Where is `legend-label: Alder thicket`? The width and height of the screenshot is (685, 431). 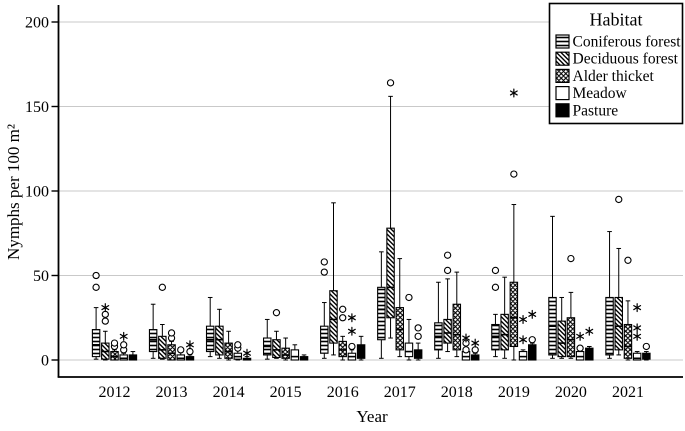 legend-label: Alder thicket is located at coordinates (614, 76).